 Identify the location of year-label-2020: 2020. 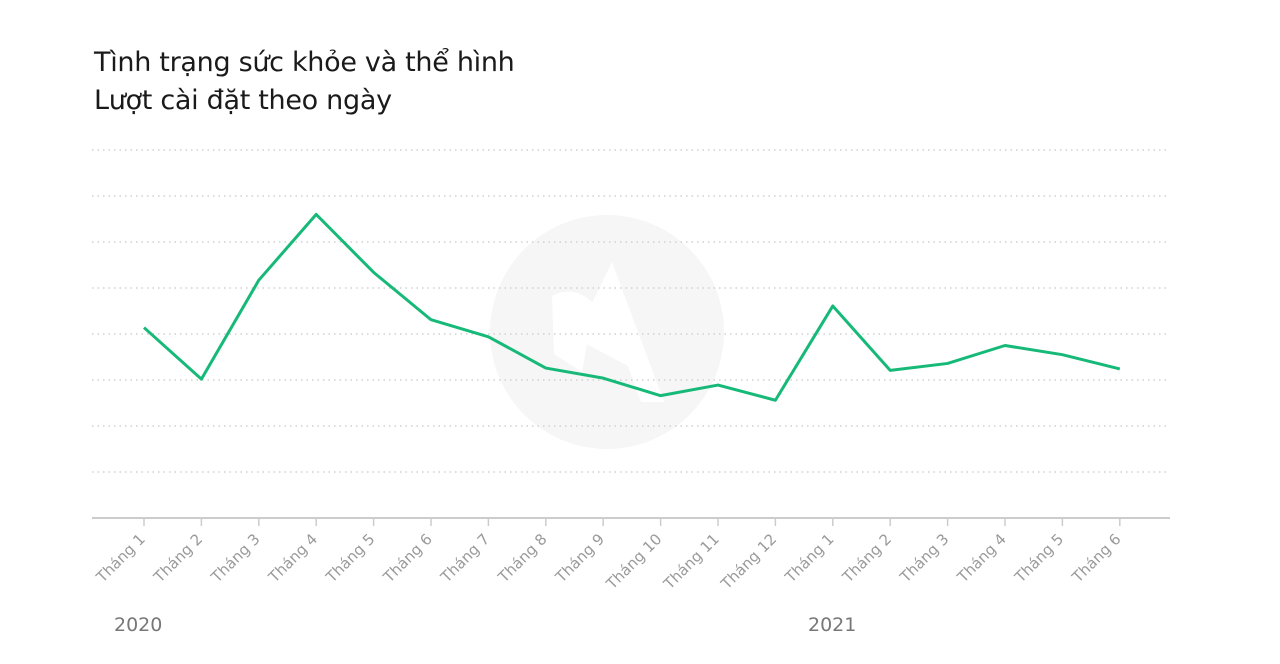
(138, 625).